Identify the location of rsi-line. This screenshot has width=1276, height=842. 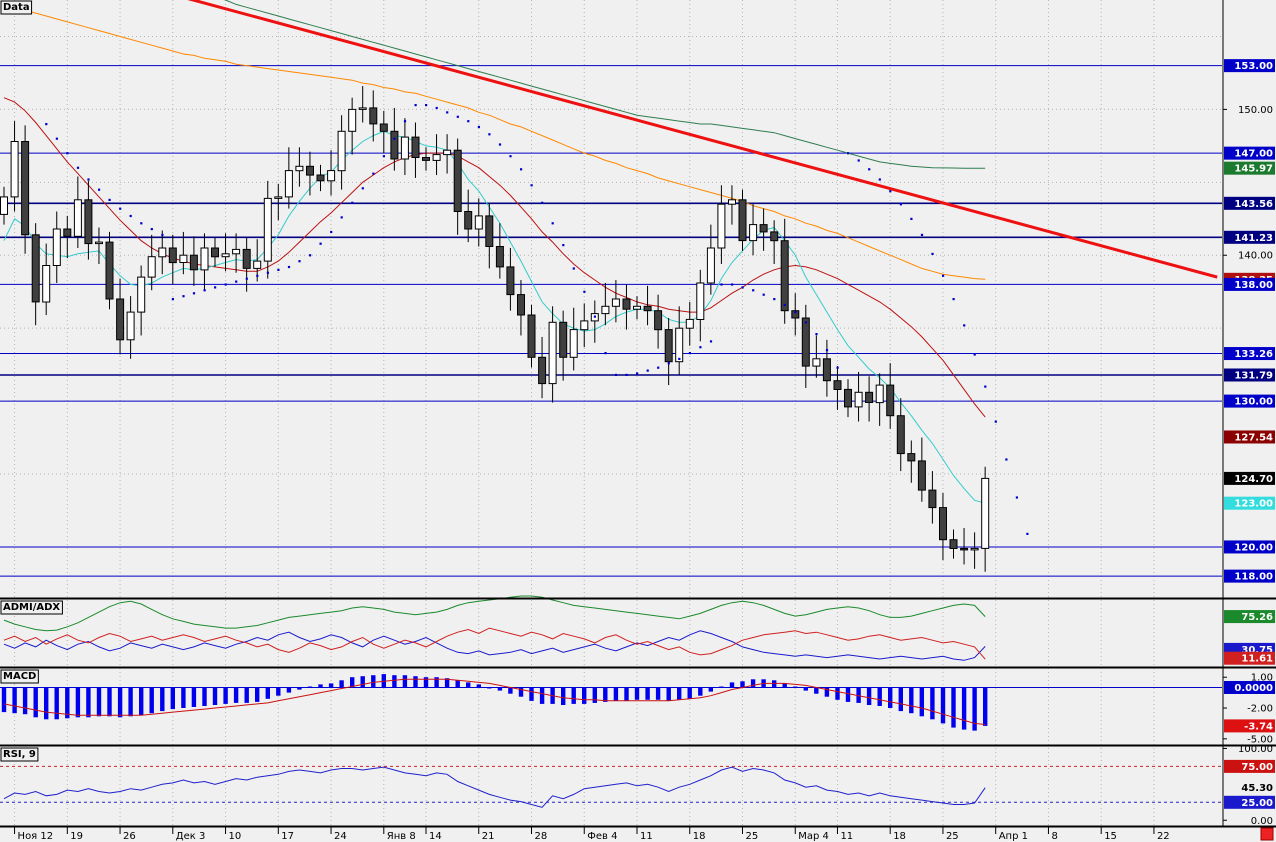
(494, 787).